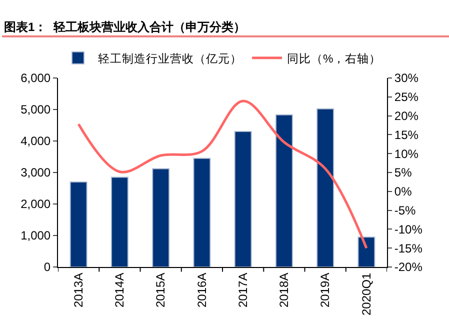  Describe the element at coordinates (125, 27) in the screenshot. I see `chart-title: 图表1： 轻工板块营业收入合计（申万分类）` at that location.